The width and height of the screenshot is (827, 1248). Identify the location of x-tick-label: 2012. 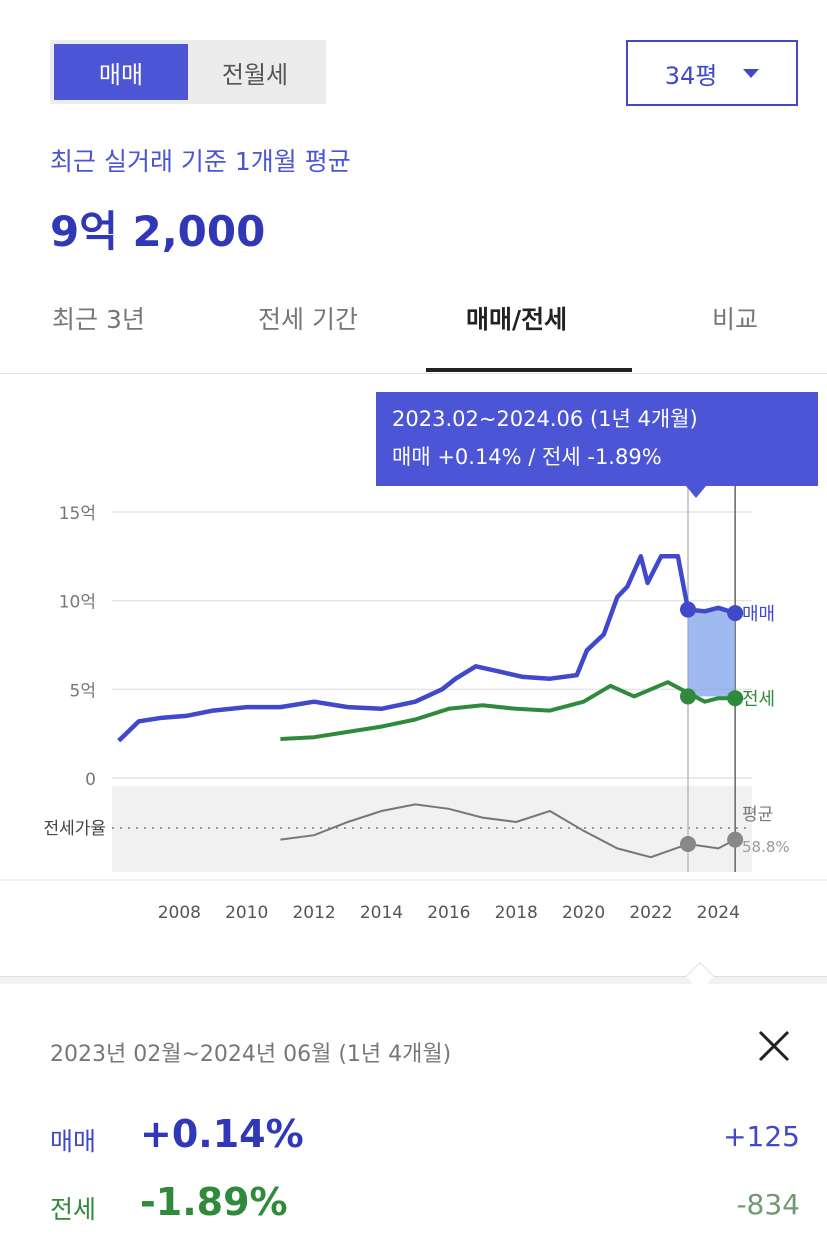
(313, 913).